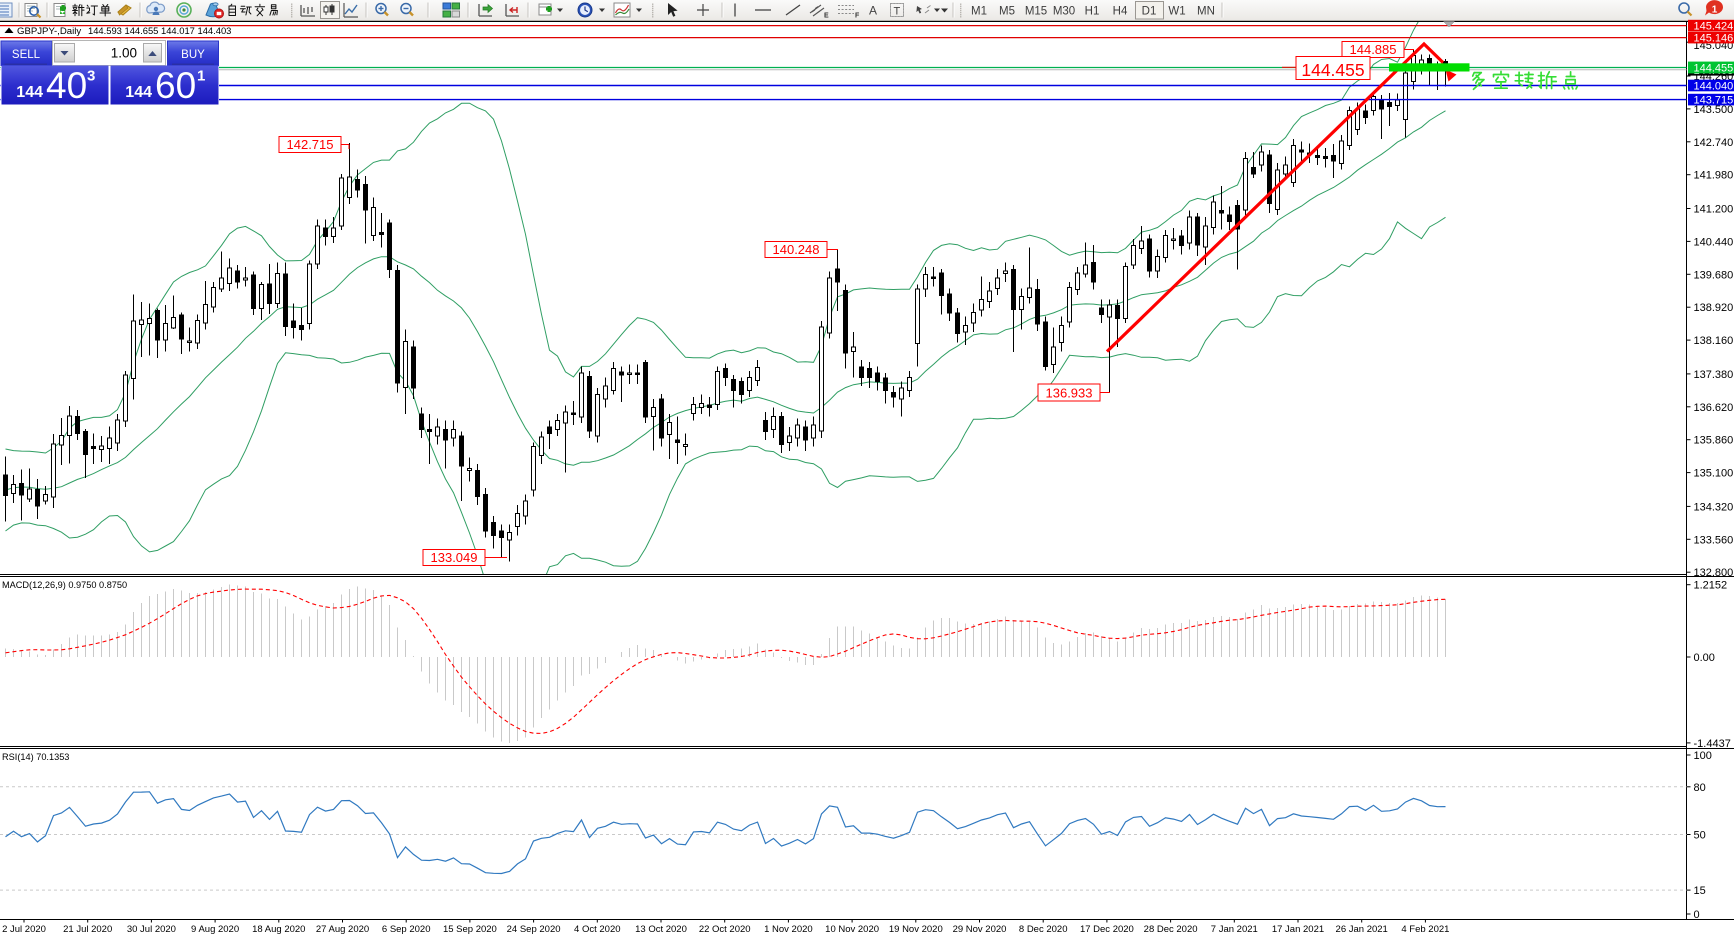  I want to click on svg-text: 9 Aug 2020, so click(215, 929).